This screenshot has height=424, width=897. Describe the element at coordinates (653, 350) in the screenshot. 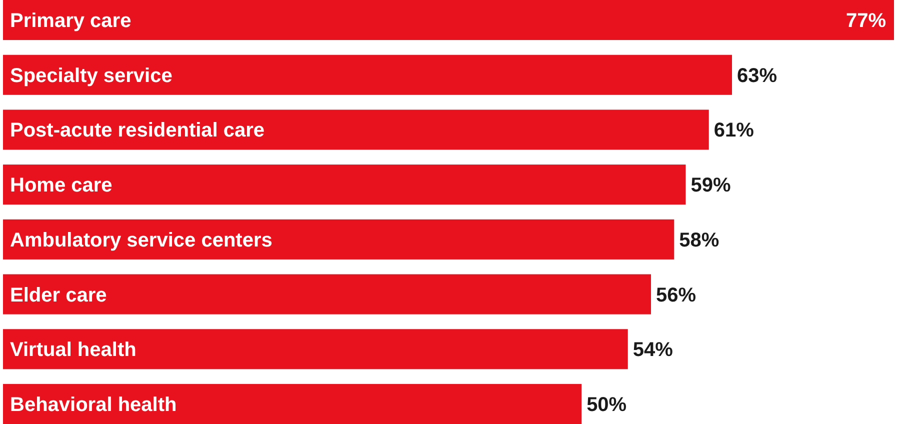

I see `data-label: 54%` at that location.